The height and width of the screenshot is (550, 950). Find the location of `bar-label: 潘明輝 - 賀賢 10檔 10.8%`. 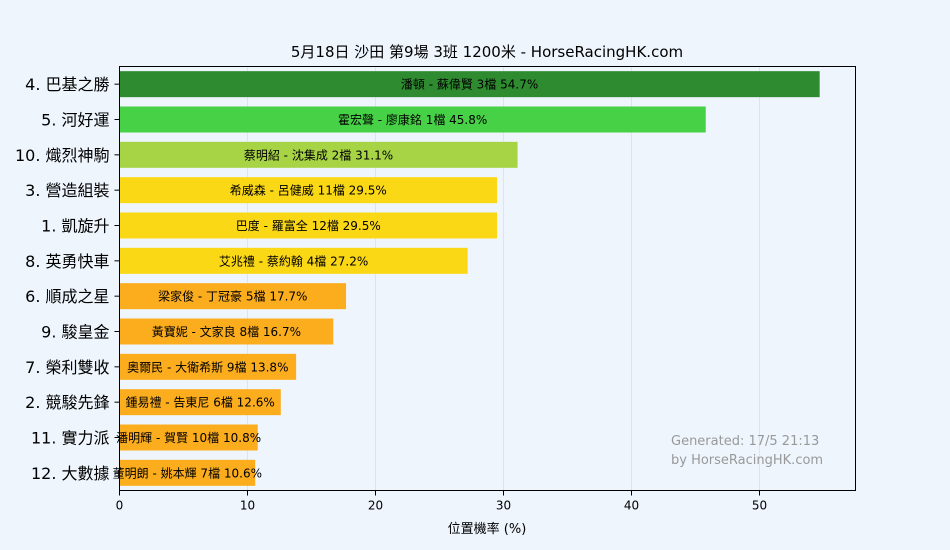

bar-label: 潘明輝 - 賀賢 10檔 10.8% is located at coordinates (188, 438).